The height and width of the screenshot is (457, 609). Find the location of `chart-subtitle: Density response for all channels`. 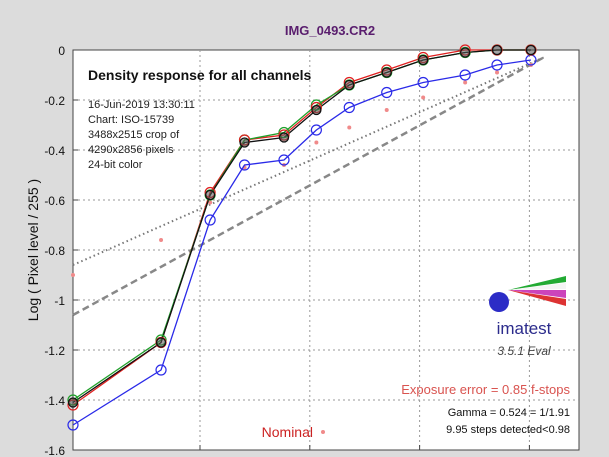

chart-subtitle: Density response for all channels is located at coordinates (200, 75).